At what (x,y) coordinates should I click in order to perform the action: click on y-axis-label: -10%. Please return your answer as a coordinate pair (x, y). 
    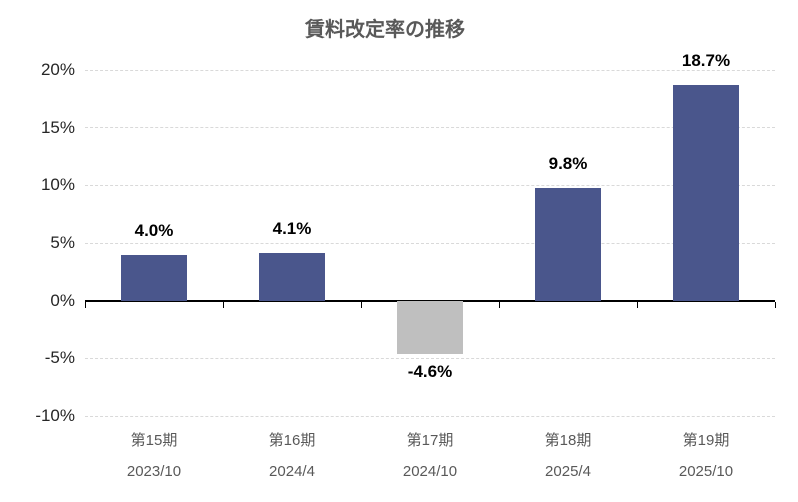
    Looking at the image, I should click on (55, 415).